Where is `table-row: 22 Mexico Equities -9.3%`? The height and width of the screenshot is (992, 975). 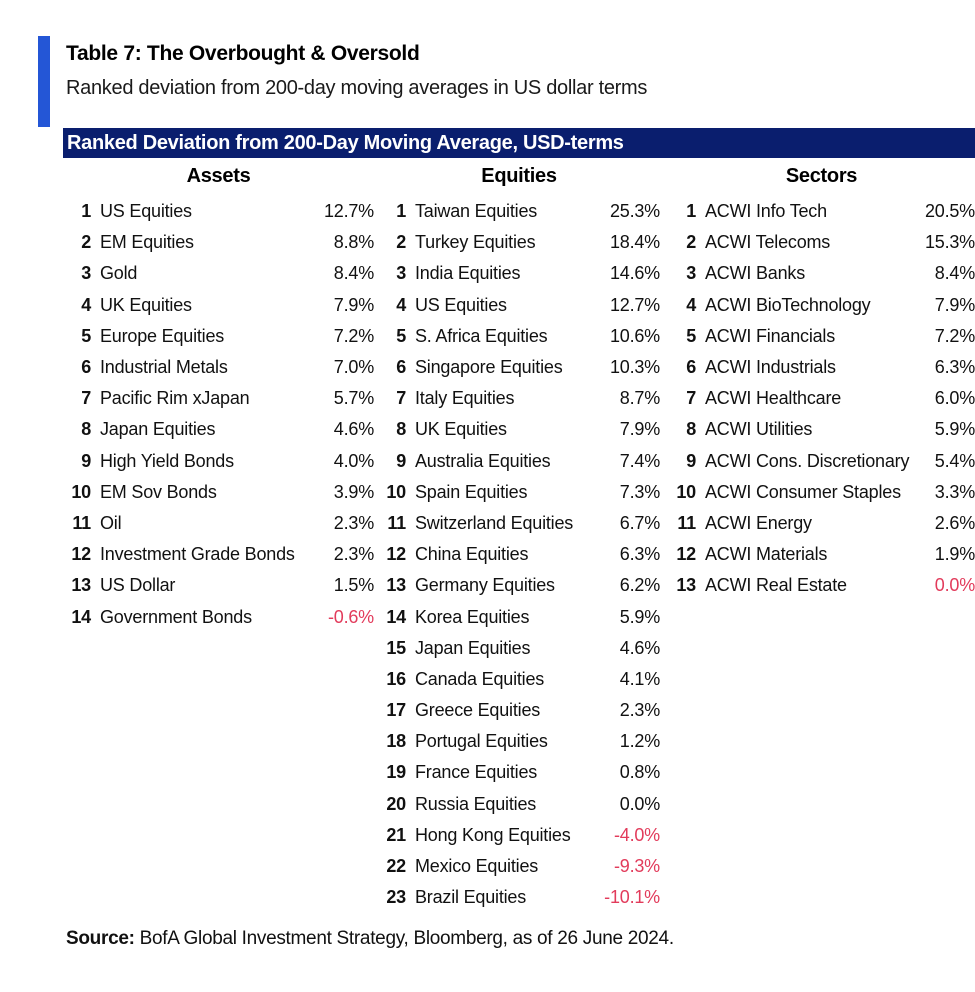
table-row: 22 Mexico Equities -9.3% is located at coordinates (519, 866).